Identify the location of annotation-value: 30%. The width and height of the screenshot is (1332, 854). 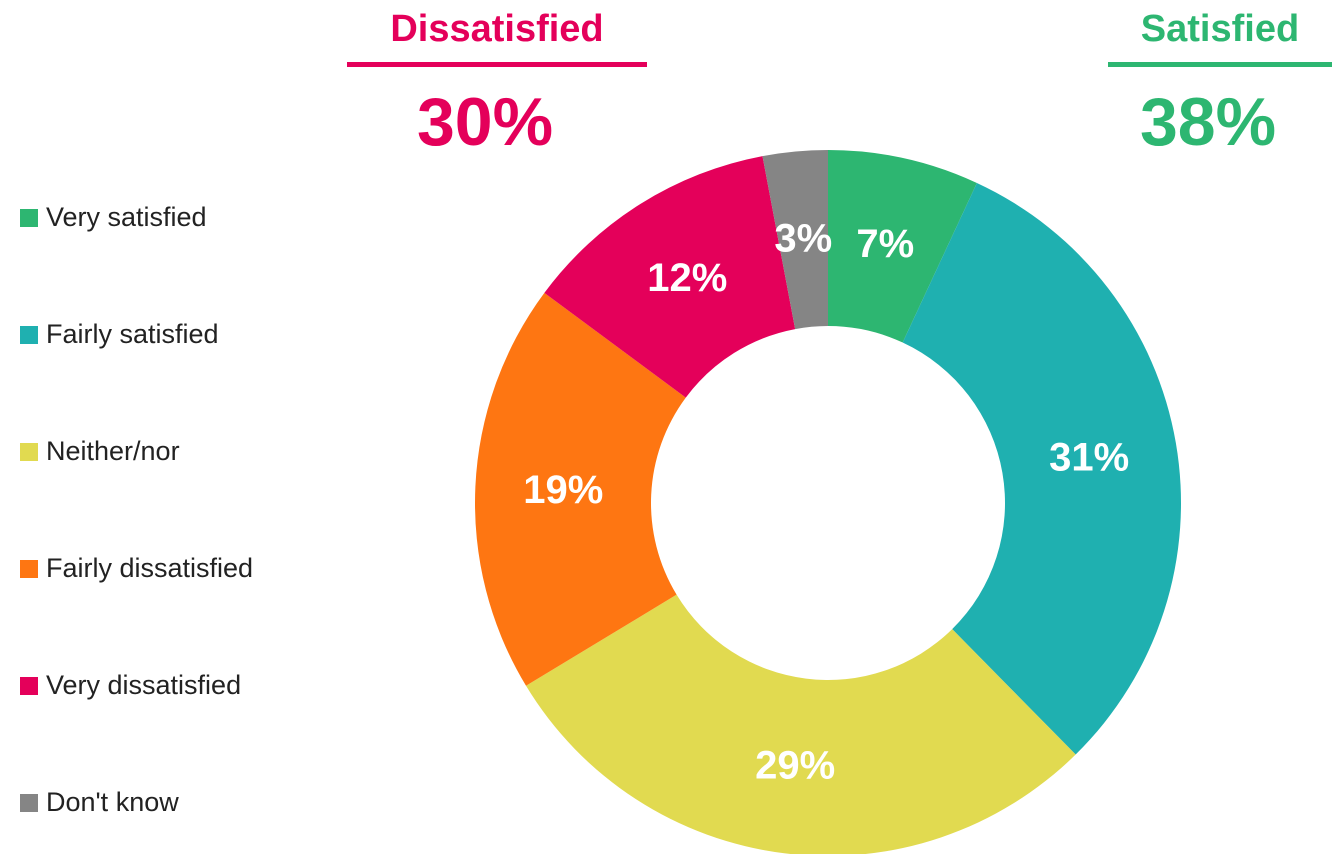
(485, 122).